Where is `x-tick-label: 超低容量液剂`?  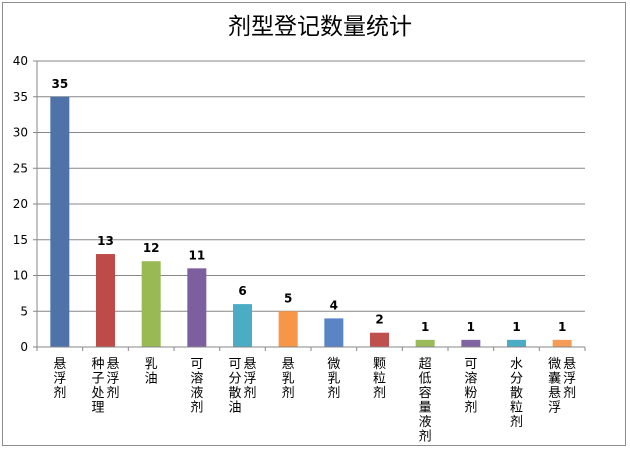
x-tick-label: 超低容量液剂 is located at coordinates (425, 401).